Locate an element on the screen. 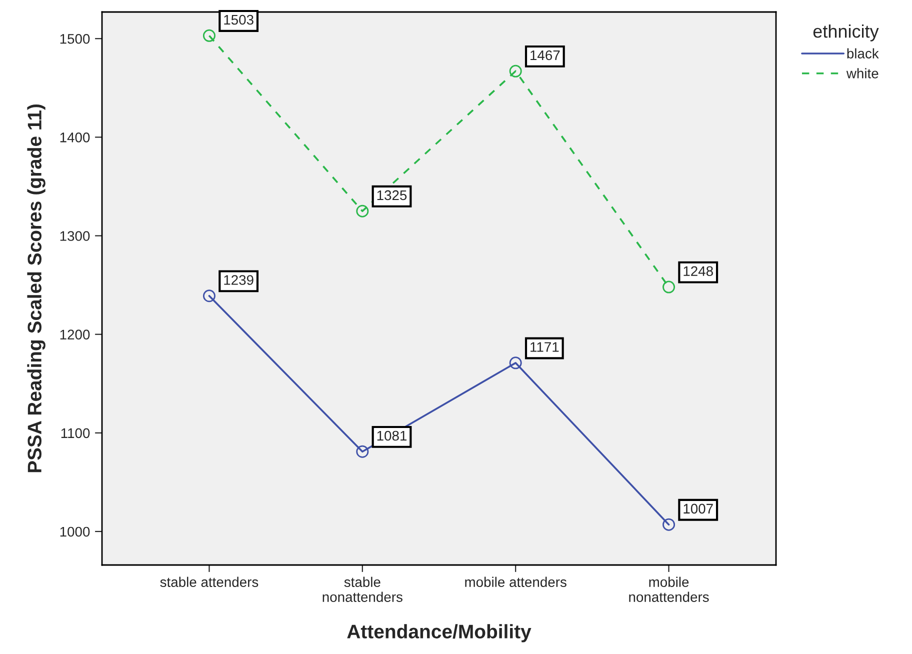 This screenshot has height=654, width=912. y-tick-label: 1500 is located at coordinates (75, 39).